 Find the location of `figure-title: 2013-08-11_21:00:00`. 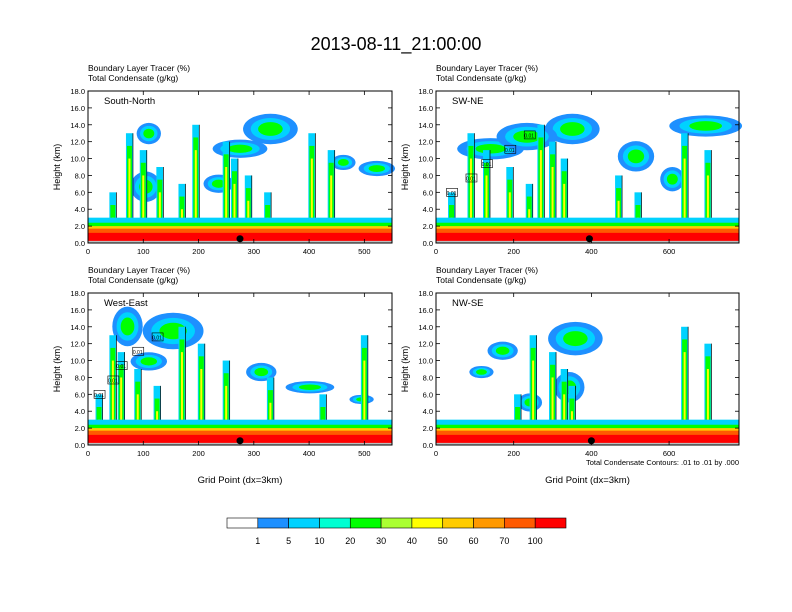

figure-title: 2013-08-11_21:00:00 is located at coordinates (396, 44).